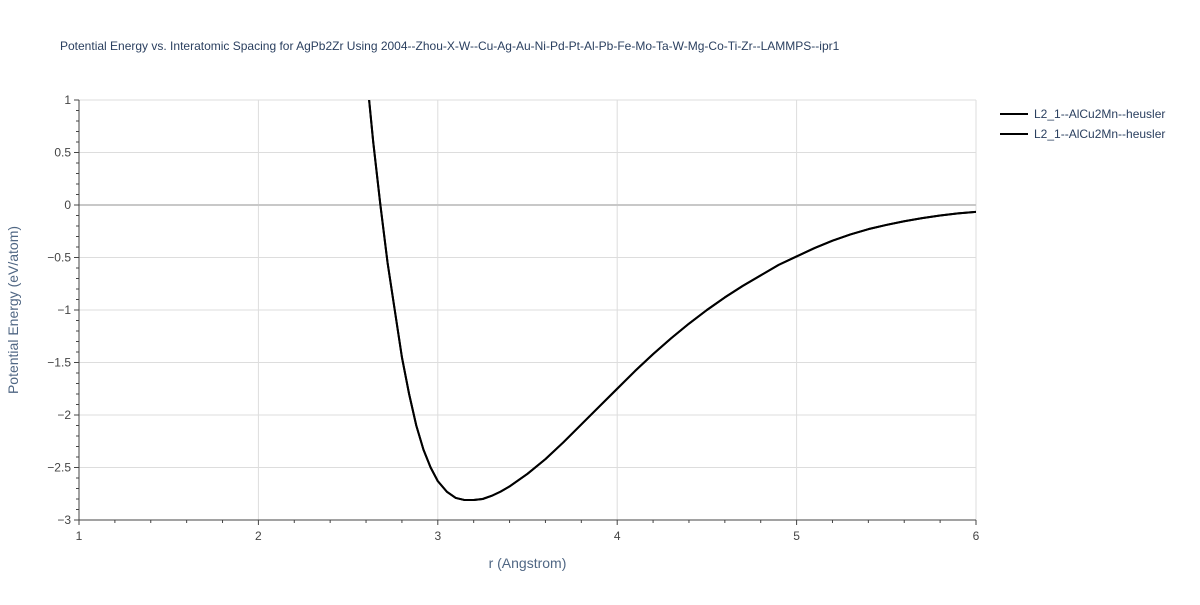 The height and width of the screenshot is (605, 1200). What do you see at coordinates (62, 153) in the screenshot?
I see `y-tick-label: 0.5` at bounding box center [62, 153].